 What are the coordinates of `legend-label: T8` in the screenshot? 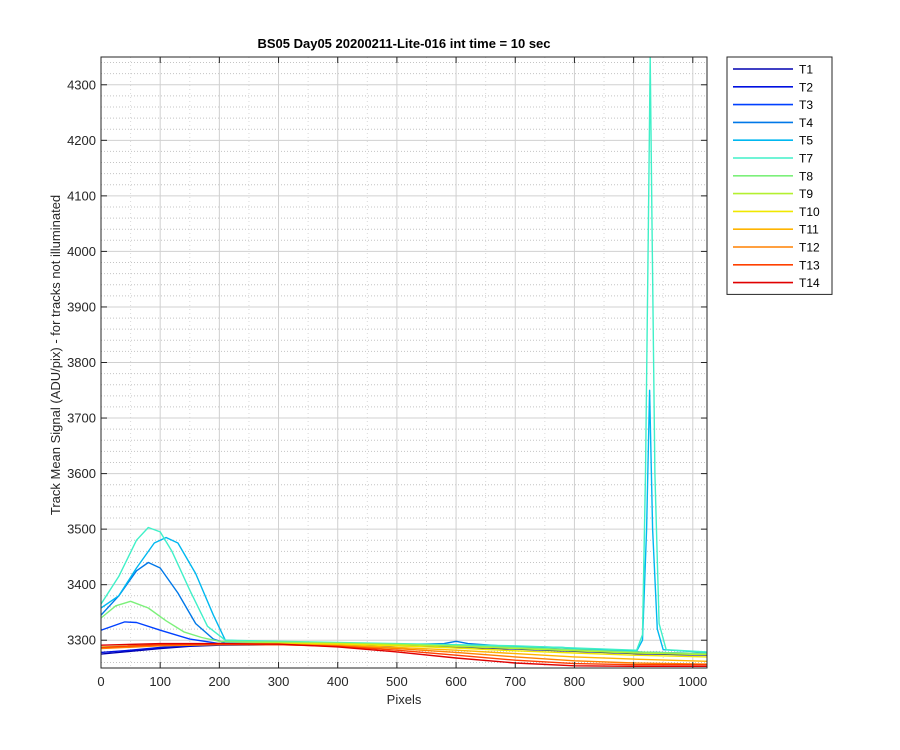 It's located at (806, 176).